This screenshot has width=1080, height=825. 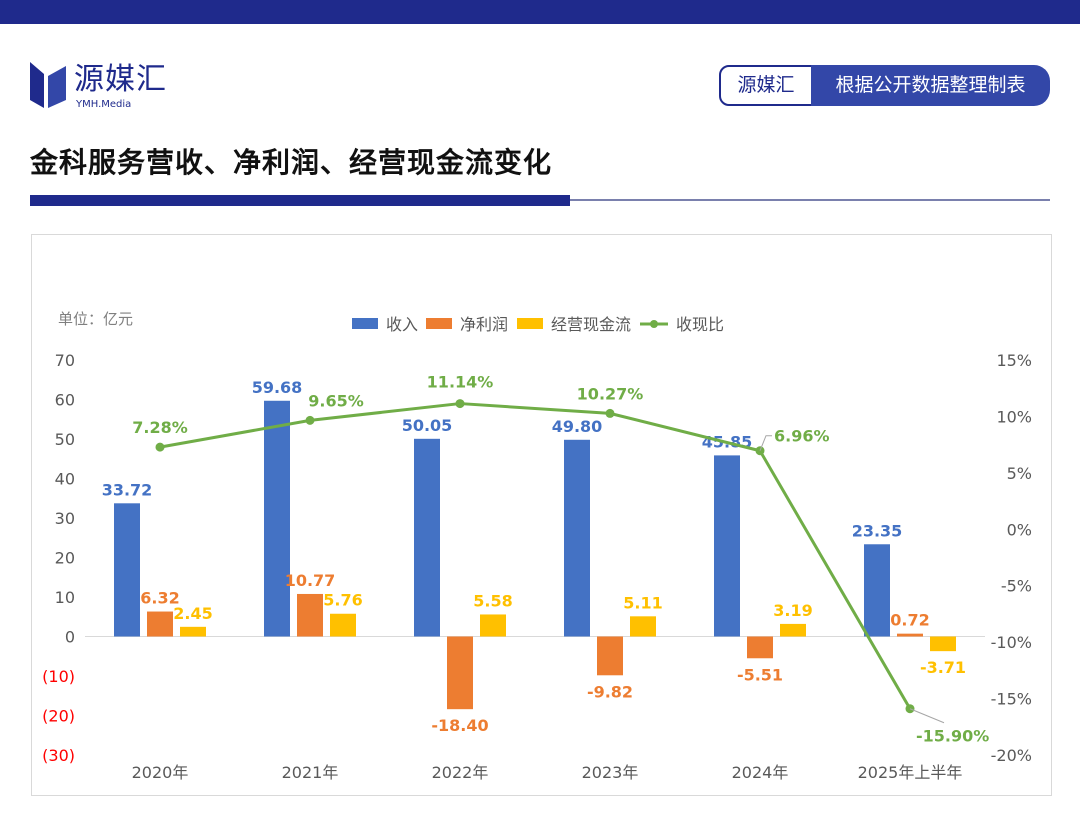 What do you see at coordinates (58, 676) in the screenshot?
I see `left-axis-tick-label: (10)` at bounding box center [58, 676].